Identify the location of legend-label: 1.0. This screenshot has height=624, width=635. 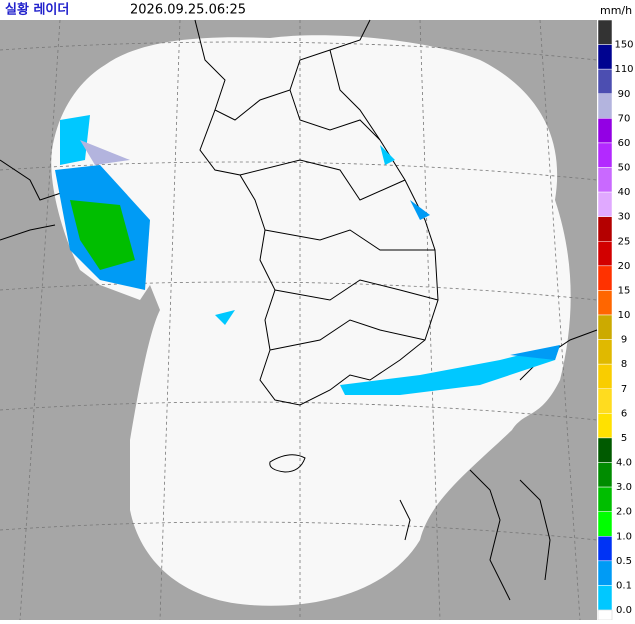
(624, 536).